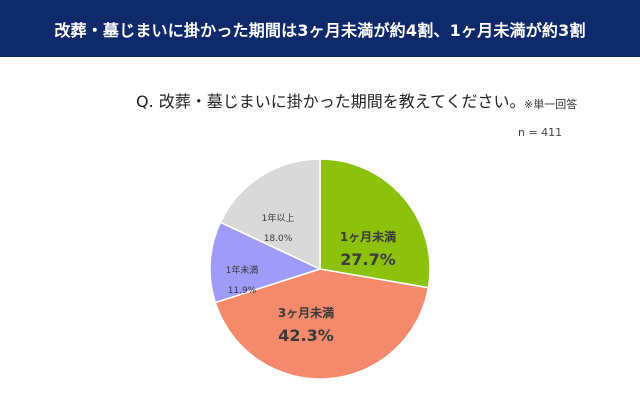 Image resolution: width=640 pixels, height=406 pixels. I want to click on slice-value-1: 42.3%, so click(306, 335).